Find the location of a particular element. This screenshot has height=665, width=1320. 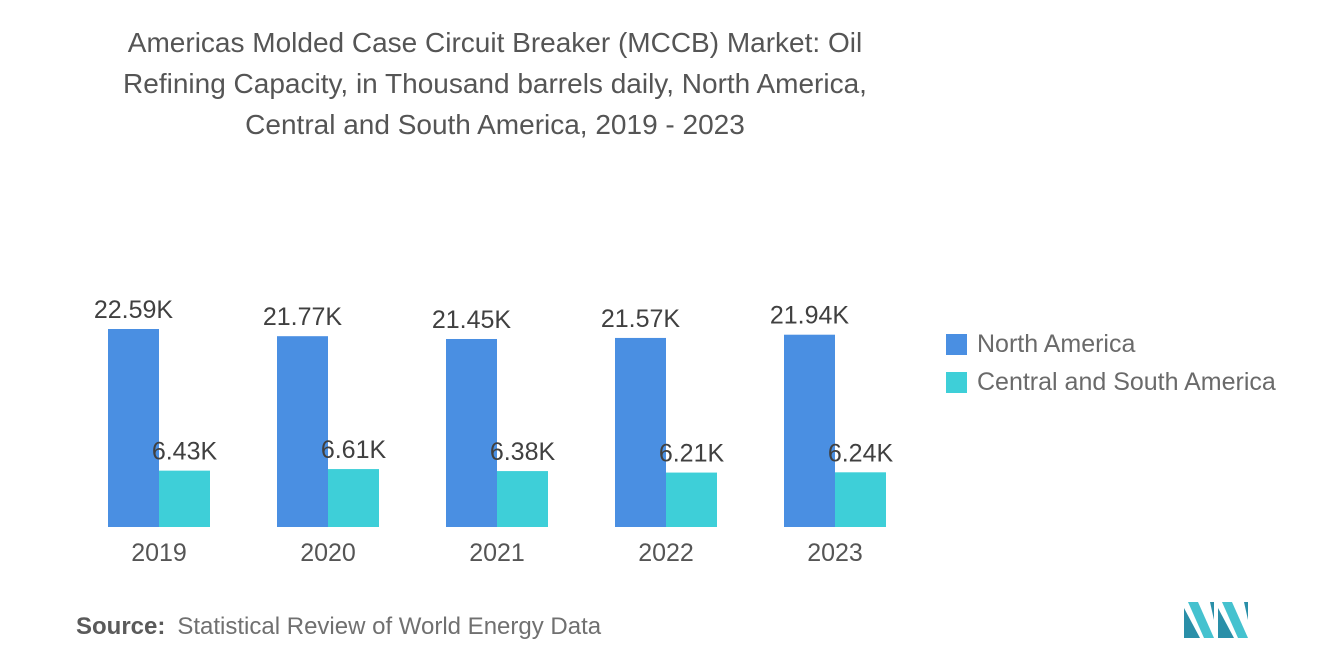

bar-north-america-2019 is located at coordinates (133, 428).